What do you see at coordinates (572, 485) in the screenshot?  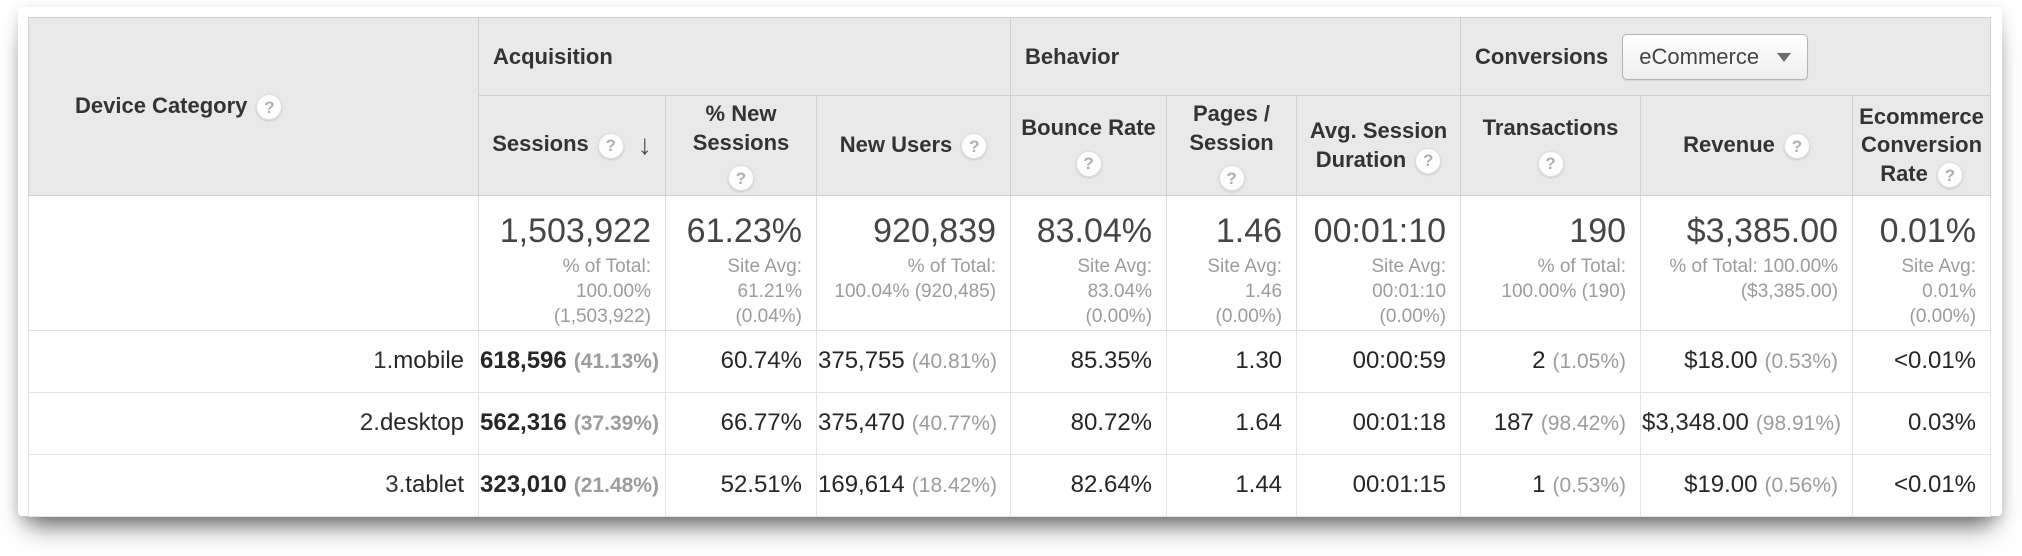 I see `cell-sessions: 323,010 (21.48%)` at bounding box center [572, 485].